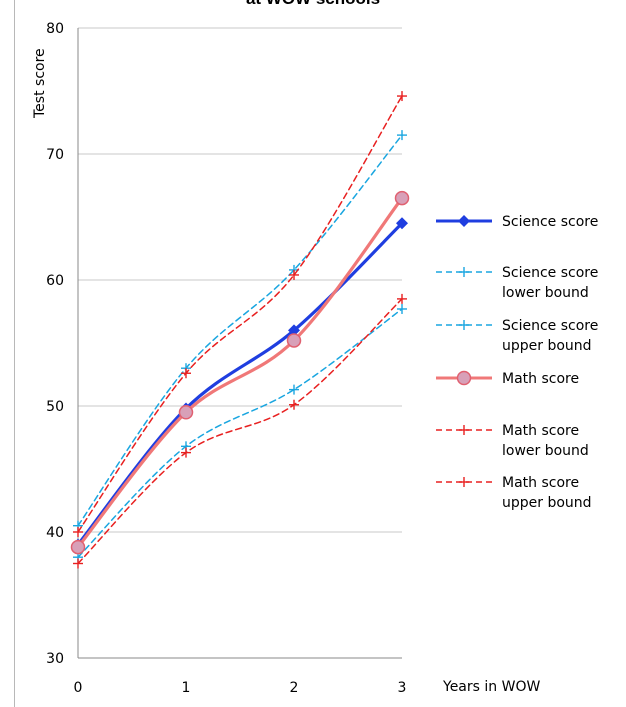  Describe the element at coordinates (402, 688) in the screenshot. I see `x-tick-label: 3` at that location.